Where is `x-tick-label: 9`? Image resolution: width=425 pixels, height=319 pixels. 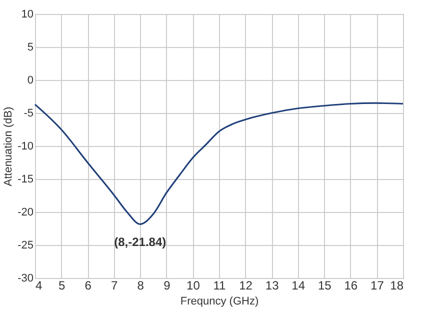 x-tick-label: 9 is located at coordinates (167, 285).